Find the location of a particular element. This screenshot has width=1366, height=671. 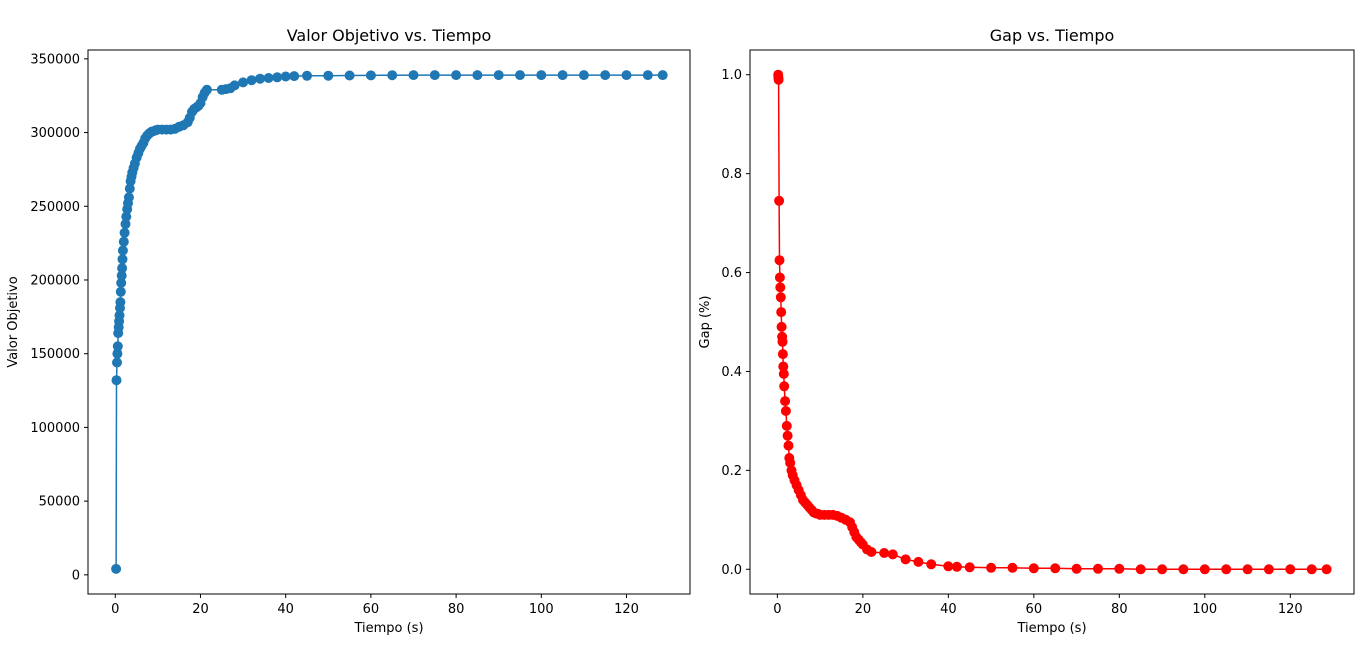

objective-y-tick-label: 200000 is located at coordinates (55, 280).